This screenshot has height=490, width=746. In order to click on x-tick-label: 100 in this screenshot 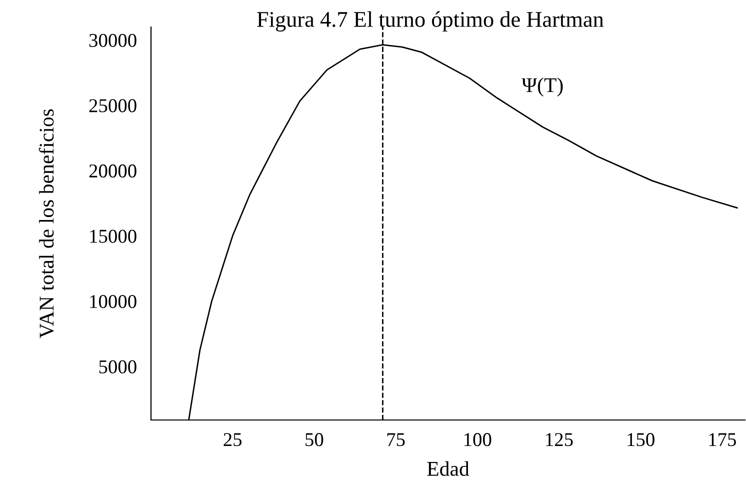, I will do `click(478, 439)`.